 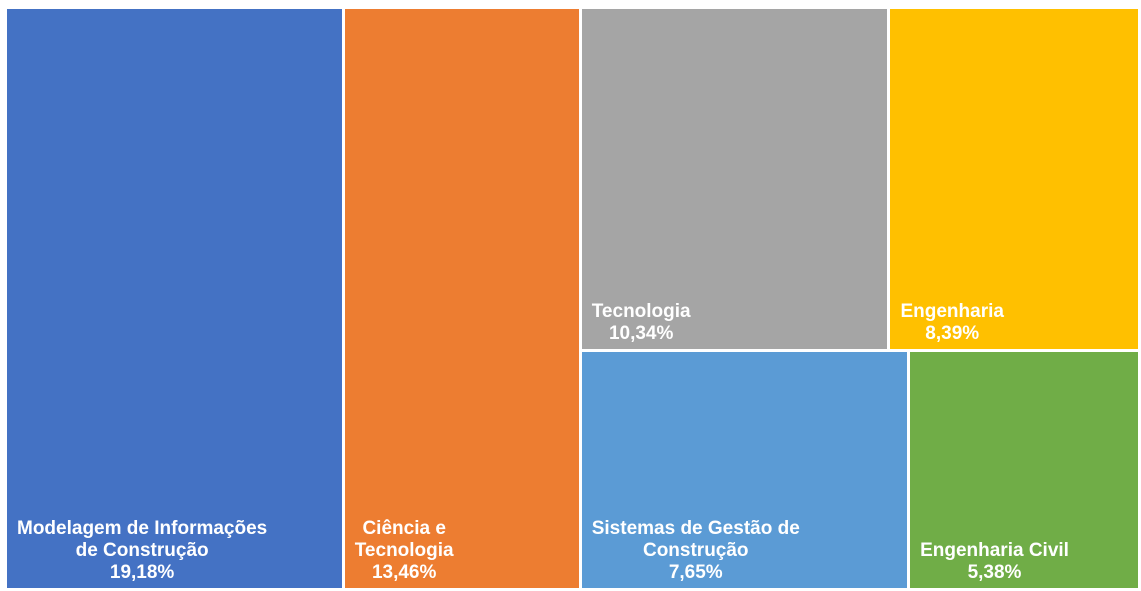 I want to click on cell-label: Engenharia 8,39%, so click(x=951, y=323).